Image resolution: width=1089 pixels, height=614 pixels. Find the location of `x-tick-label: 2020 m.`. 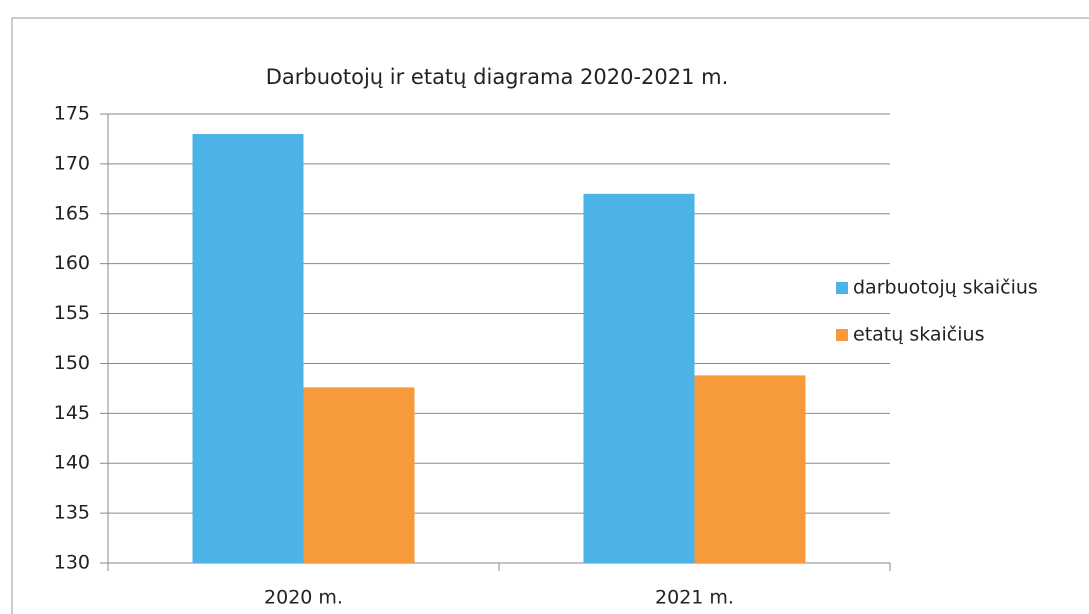

x-tick-label: 2020 m. is located at coordinates (303, 598).